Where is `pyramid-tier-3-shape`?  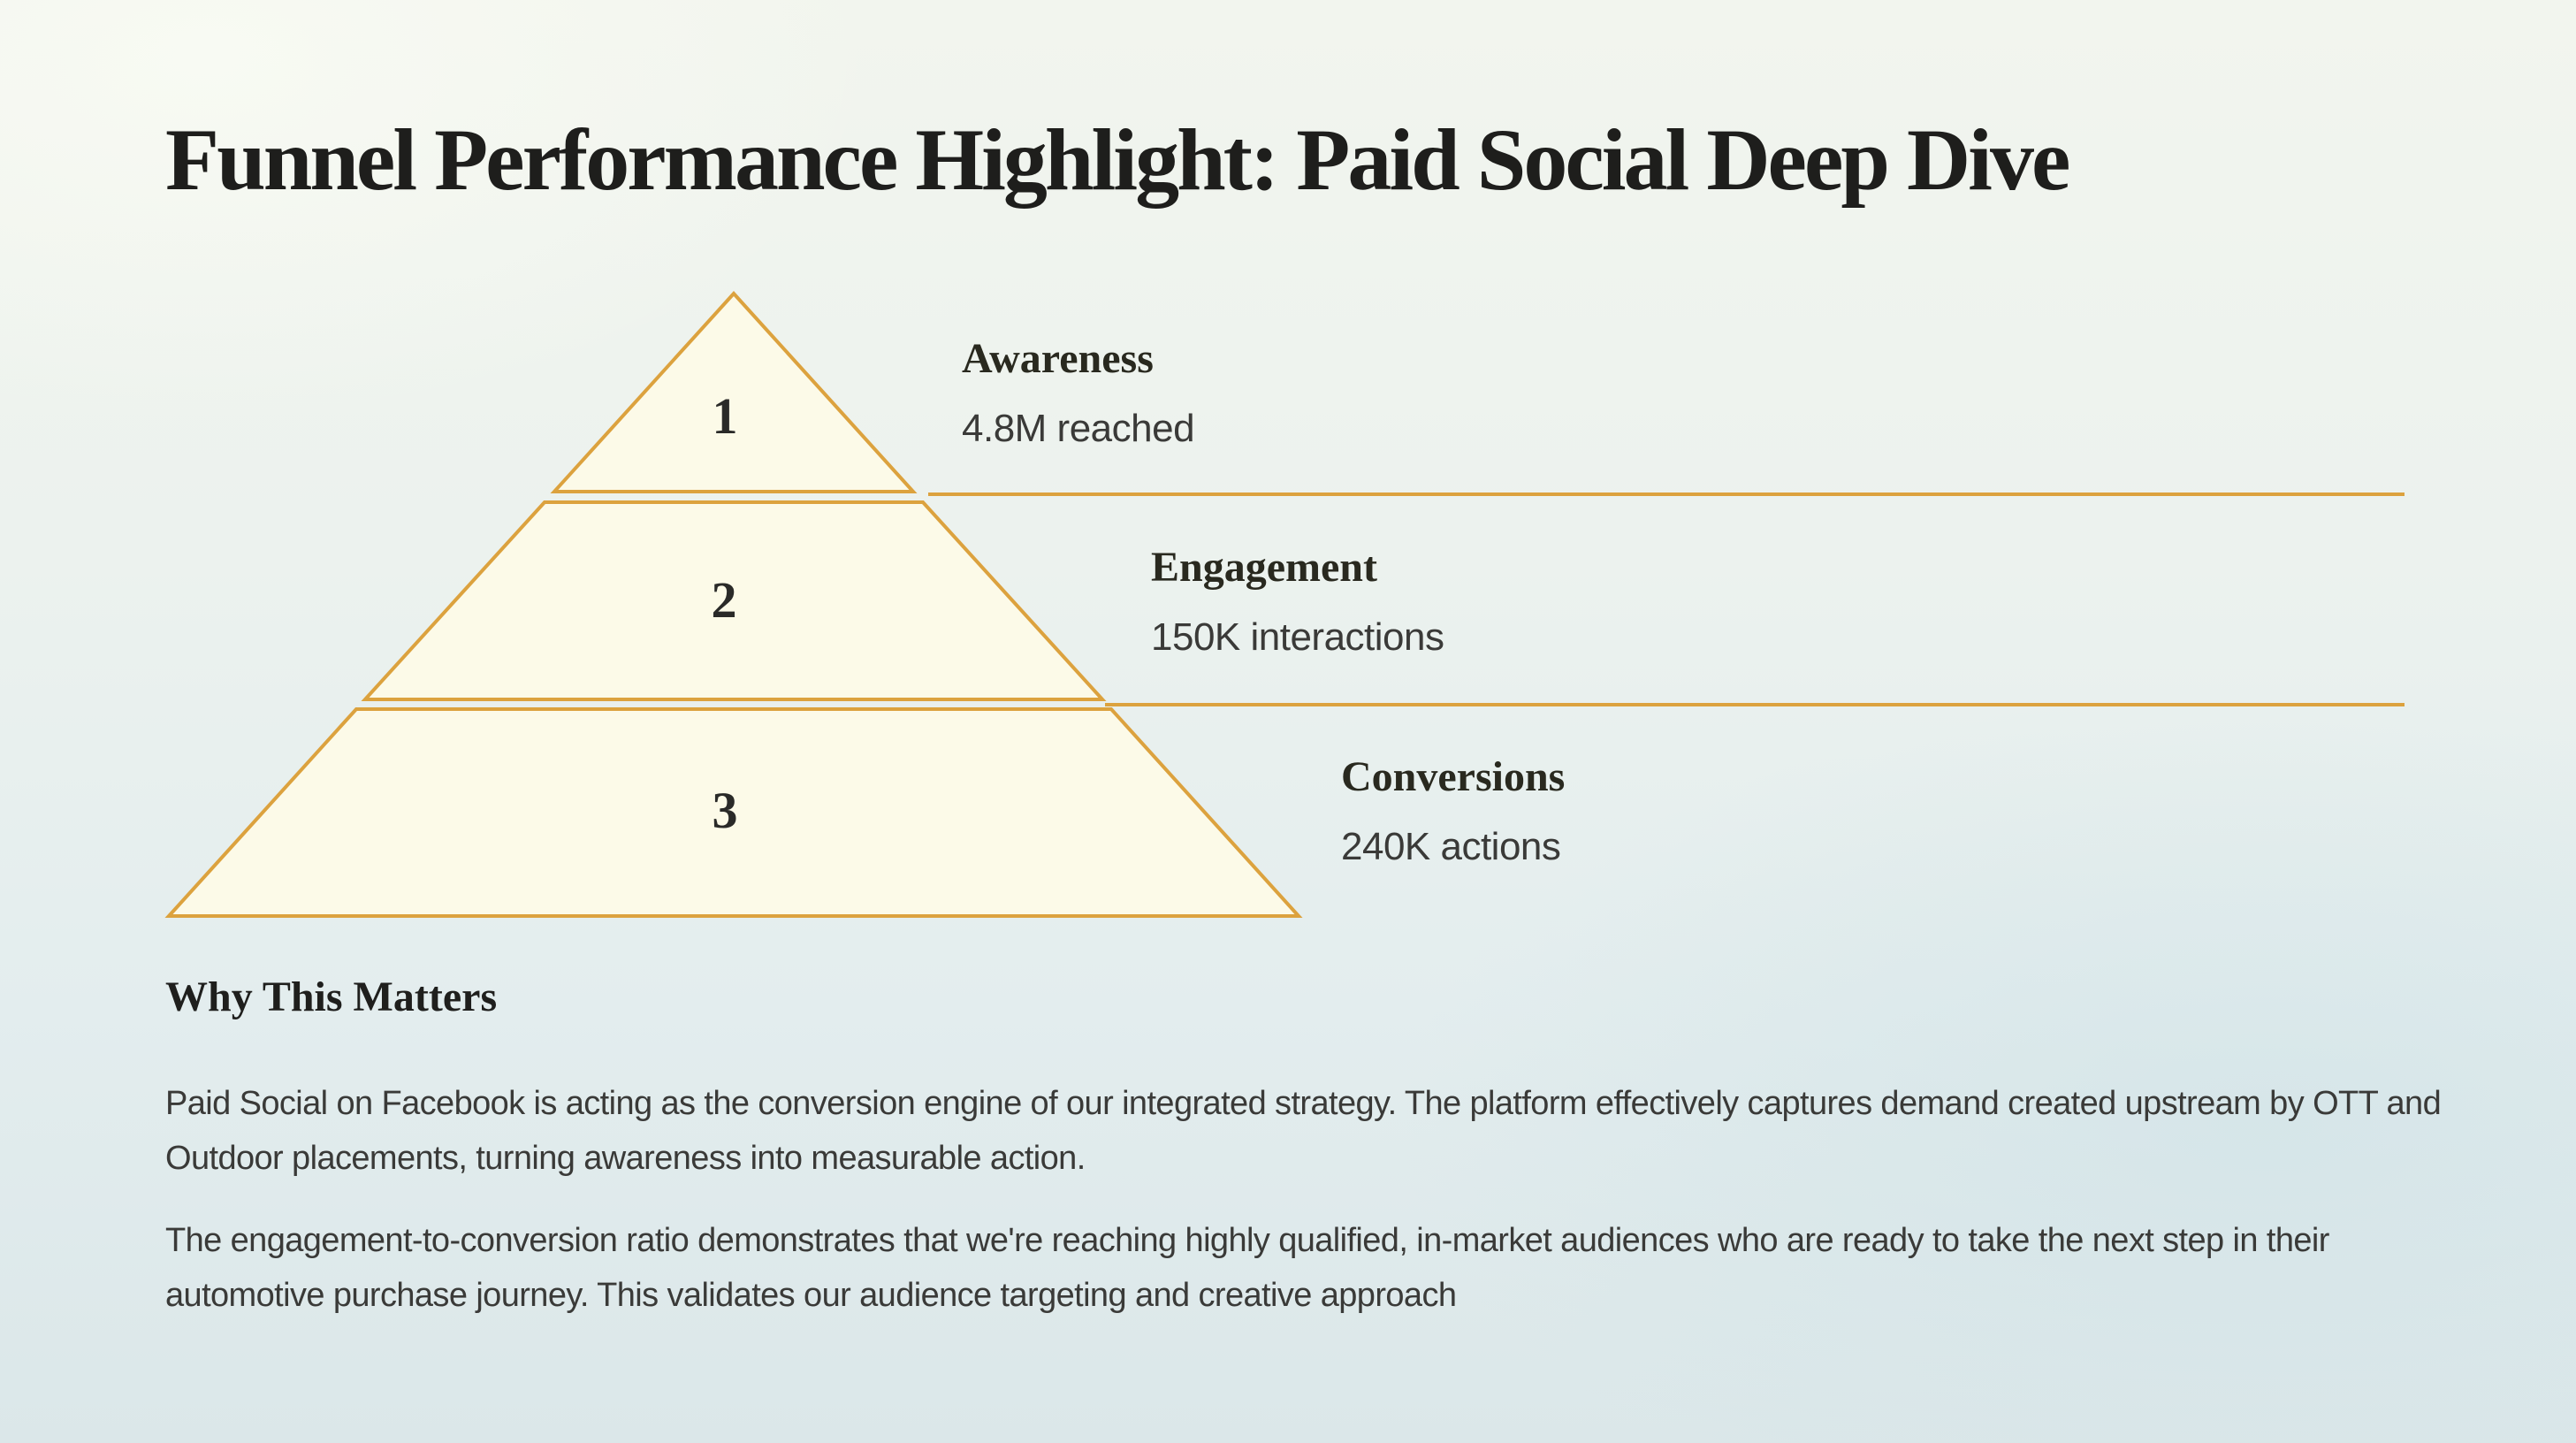 pyramid-tier-3-shape is located at coordinates (733, 812).